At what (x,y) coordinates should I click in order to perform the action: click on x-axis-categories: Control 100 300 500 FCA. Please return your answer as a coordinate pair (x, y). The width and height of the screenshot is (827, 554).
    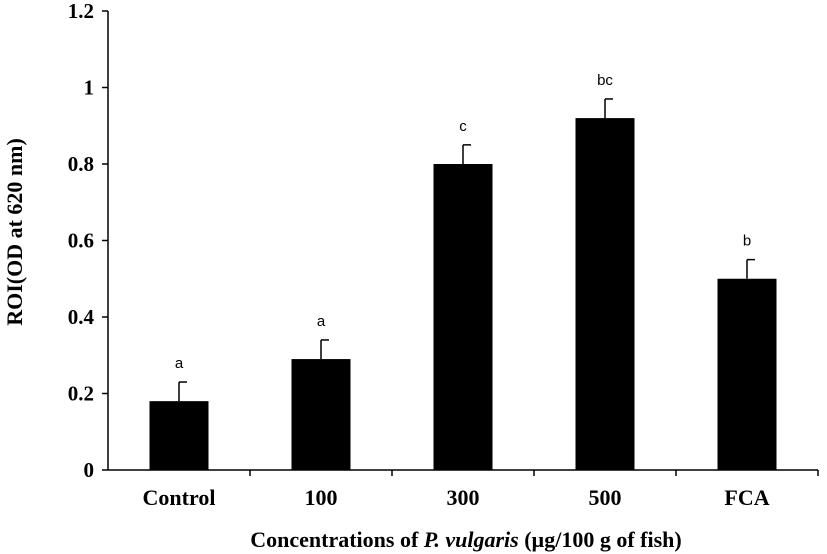
    Looking at the image, I should click on (456, 497).